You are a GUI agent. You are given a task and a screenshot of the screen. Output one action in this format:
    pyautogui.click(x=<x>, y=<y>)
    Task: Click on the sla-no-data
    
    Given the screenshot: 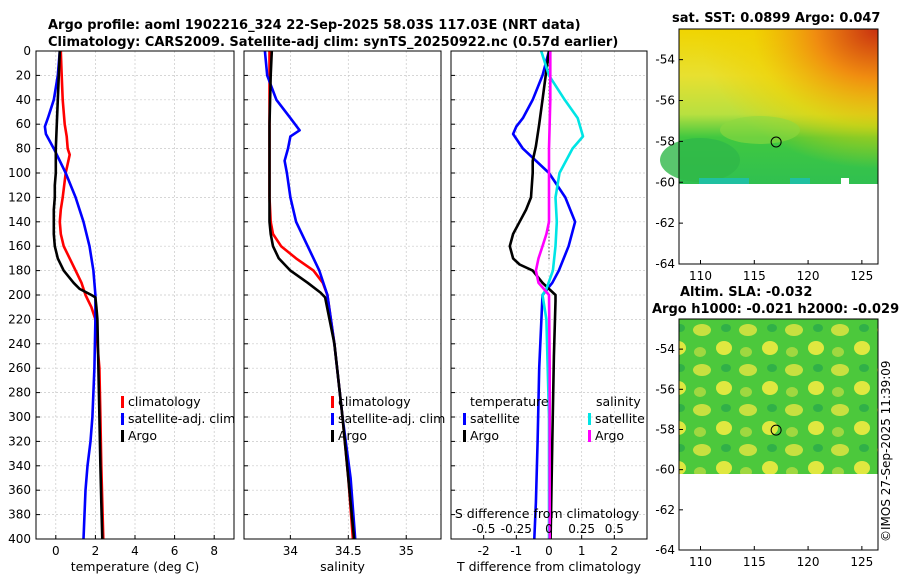 What is the action you would take?
    pyautogui.click(x=778, y=512)
    